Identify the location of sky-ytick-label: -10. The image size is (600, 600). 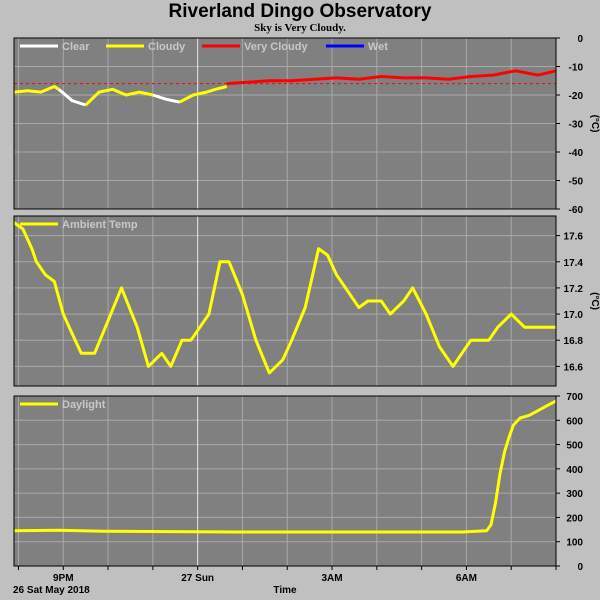
(576, 68).